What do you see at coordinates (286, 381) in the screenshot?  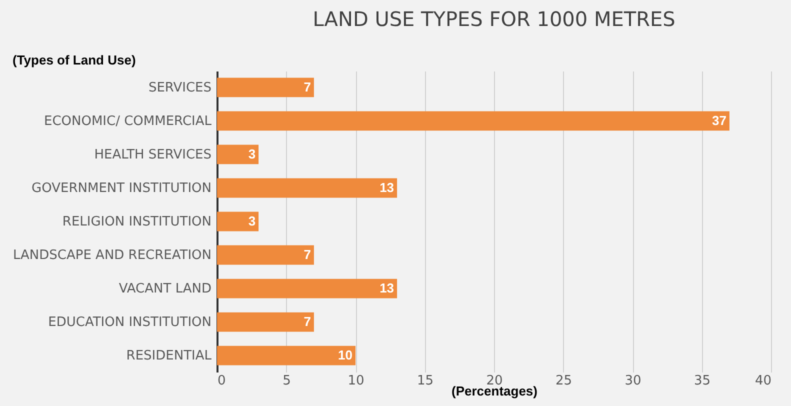 I see `x-tick-label: 5` at bounding box center [286, 381].